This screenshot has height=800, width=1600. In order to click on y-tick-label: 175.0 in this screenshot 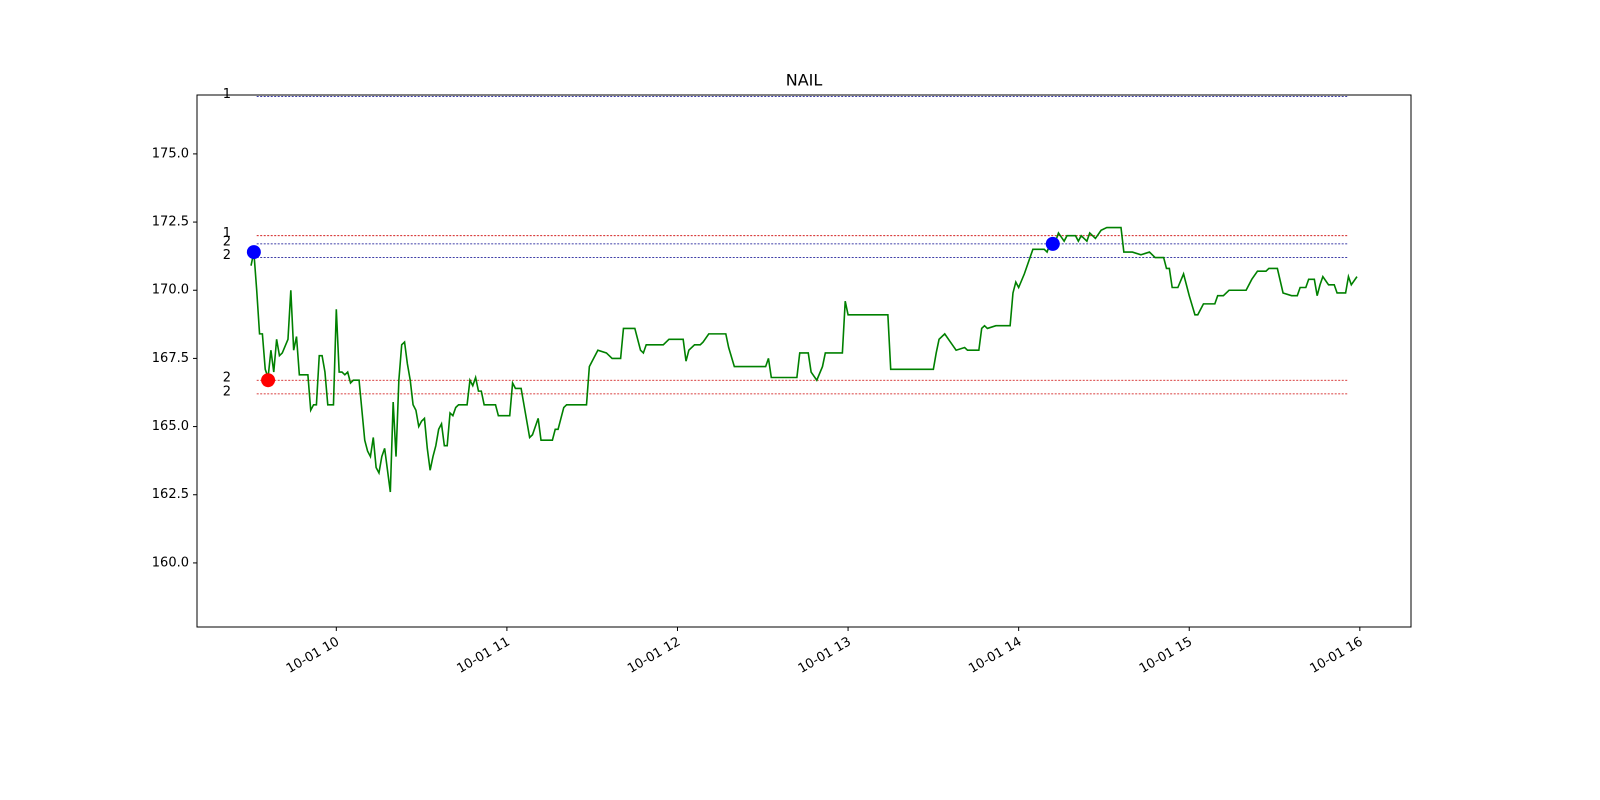, I will do `click(170, 153)`.